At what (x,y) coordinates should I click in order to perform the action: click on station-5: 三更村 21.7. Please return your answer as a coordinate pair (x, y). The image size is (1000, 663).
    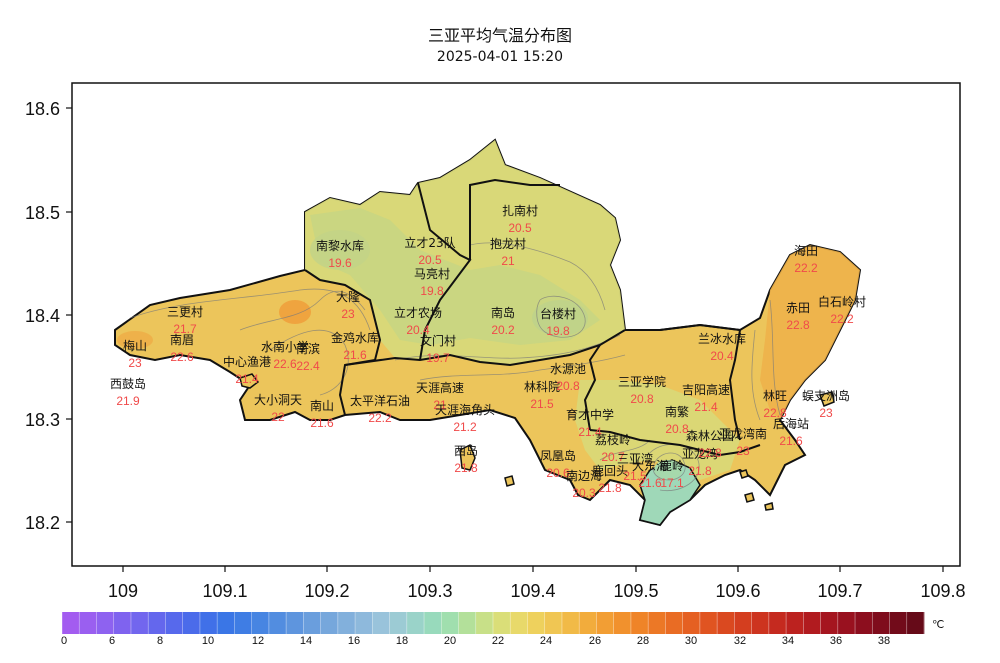
    Looking at the image, I should click on (185, 320).